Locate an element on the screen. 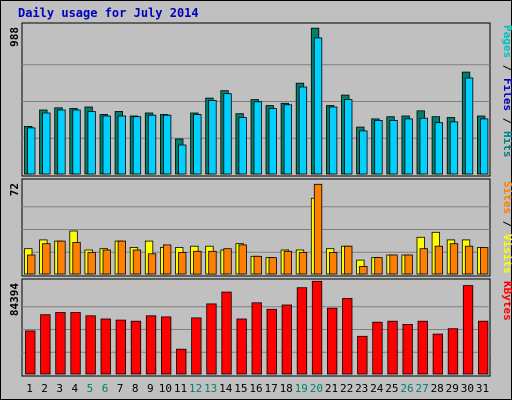 This screenshot has width=512, height=400. series-label-part: / is located at coordinates (506, 68).